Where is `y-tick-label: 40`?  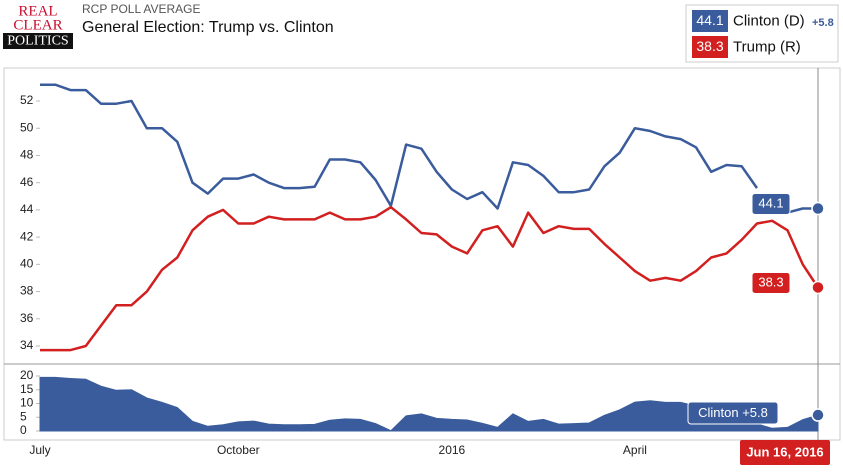 y-tick-label: 40 is located at coordinates (27, 264).